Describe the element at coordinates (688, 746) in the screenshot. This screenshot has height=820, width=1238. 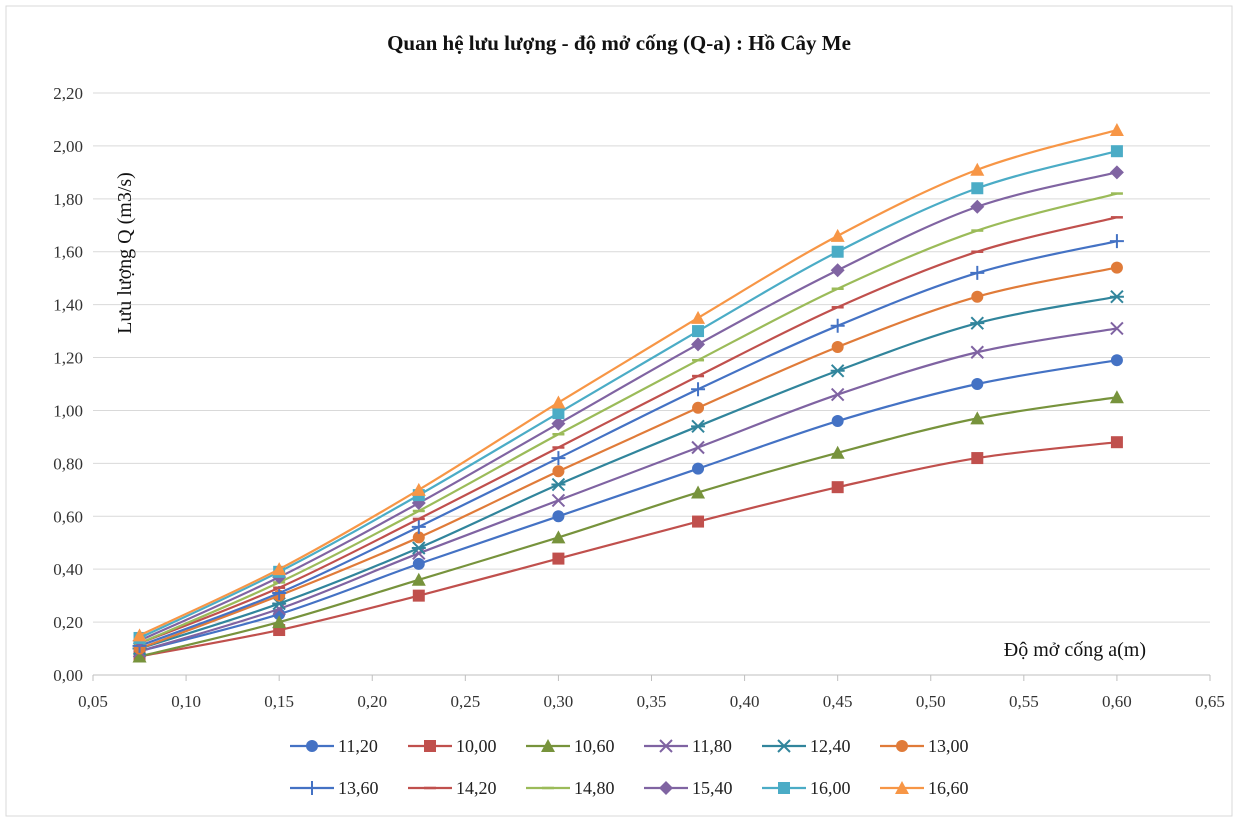
I see `legend-item: 11,80` at that location.